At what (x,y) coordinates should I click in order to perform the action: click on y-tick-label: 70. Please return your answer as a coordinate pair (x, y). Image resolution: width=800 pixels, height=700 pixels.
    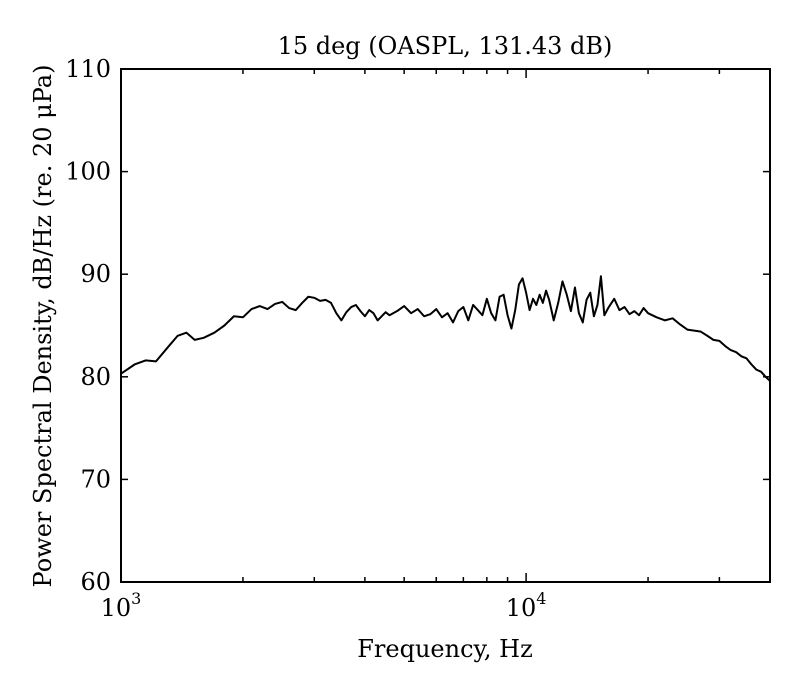
    Looking at the image, I should click on (95, 479).